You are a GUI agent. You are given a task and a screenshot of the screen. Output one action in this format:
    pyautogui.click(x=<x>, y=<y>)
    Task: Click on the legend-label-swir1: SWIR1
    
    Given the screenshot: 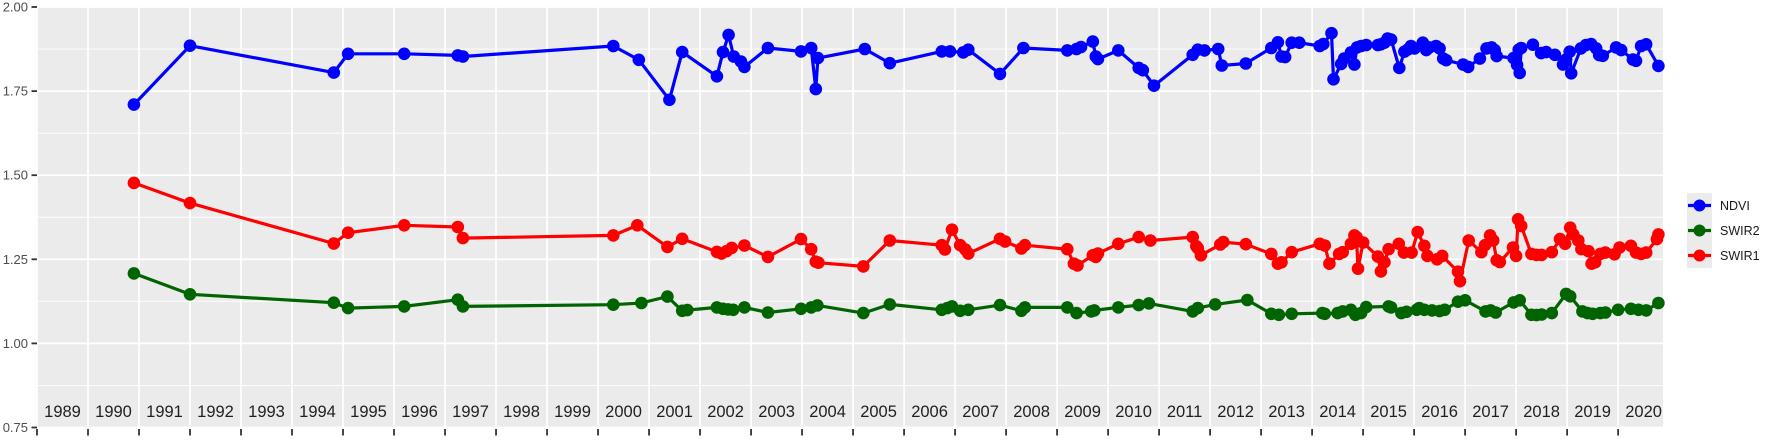 What is the action you would take?
    pyautogui.click(x=1740, y=255)
    